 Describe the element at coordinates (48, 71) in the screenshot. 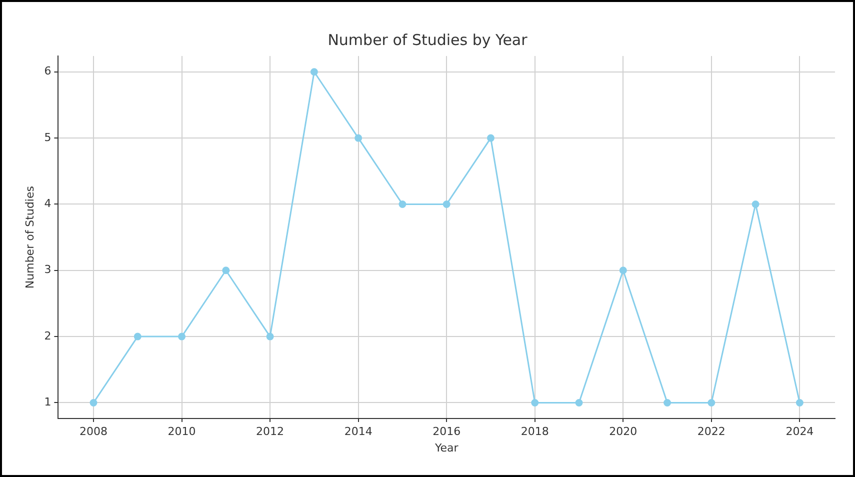

I see `y-tick-label: 6` at that location.